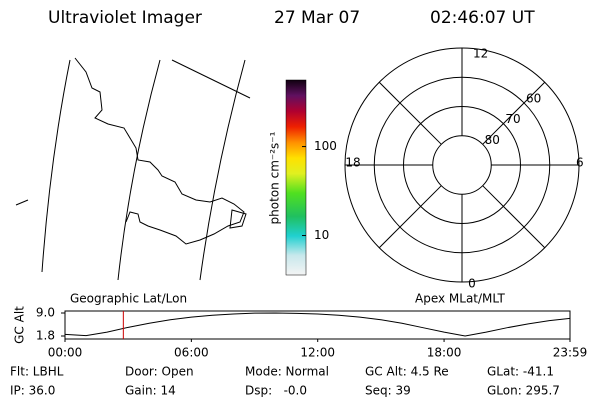 Image resolution: width=600 pixels, height=400 pixels. I want to click on colorbar-tick-label: 10, so click(321, 235).